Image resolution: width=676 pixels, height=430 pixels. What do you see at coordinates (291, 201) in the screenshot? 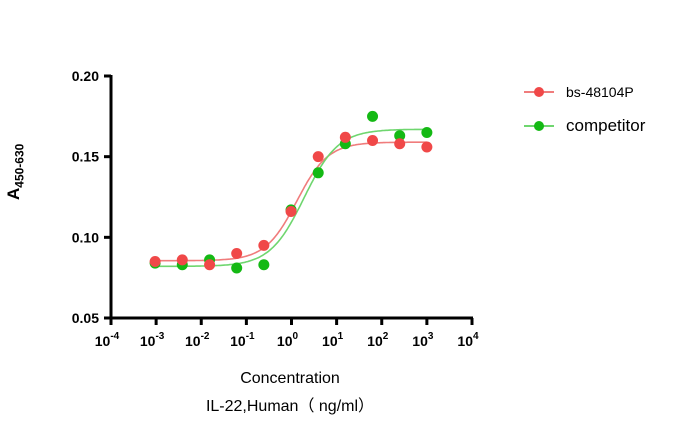
I see `fit-curve-bs-48104P` at bounding box center [291, 201].